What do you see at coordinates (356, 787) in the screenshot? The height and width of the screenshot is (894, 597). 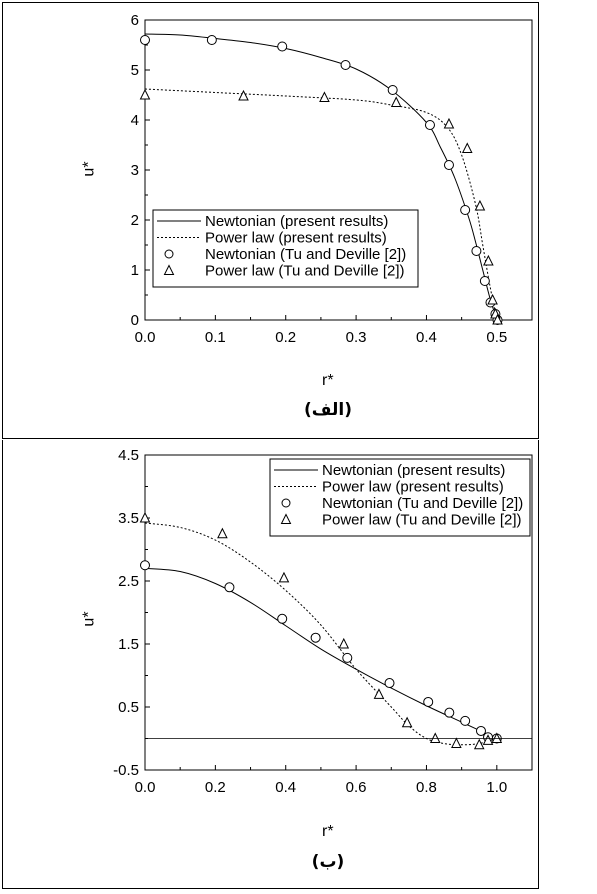 I see `chart-b-xtick-label: 0.6` at bounding box center [356, 787].